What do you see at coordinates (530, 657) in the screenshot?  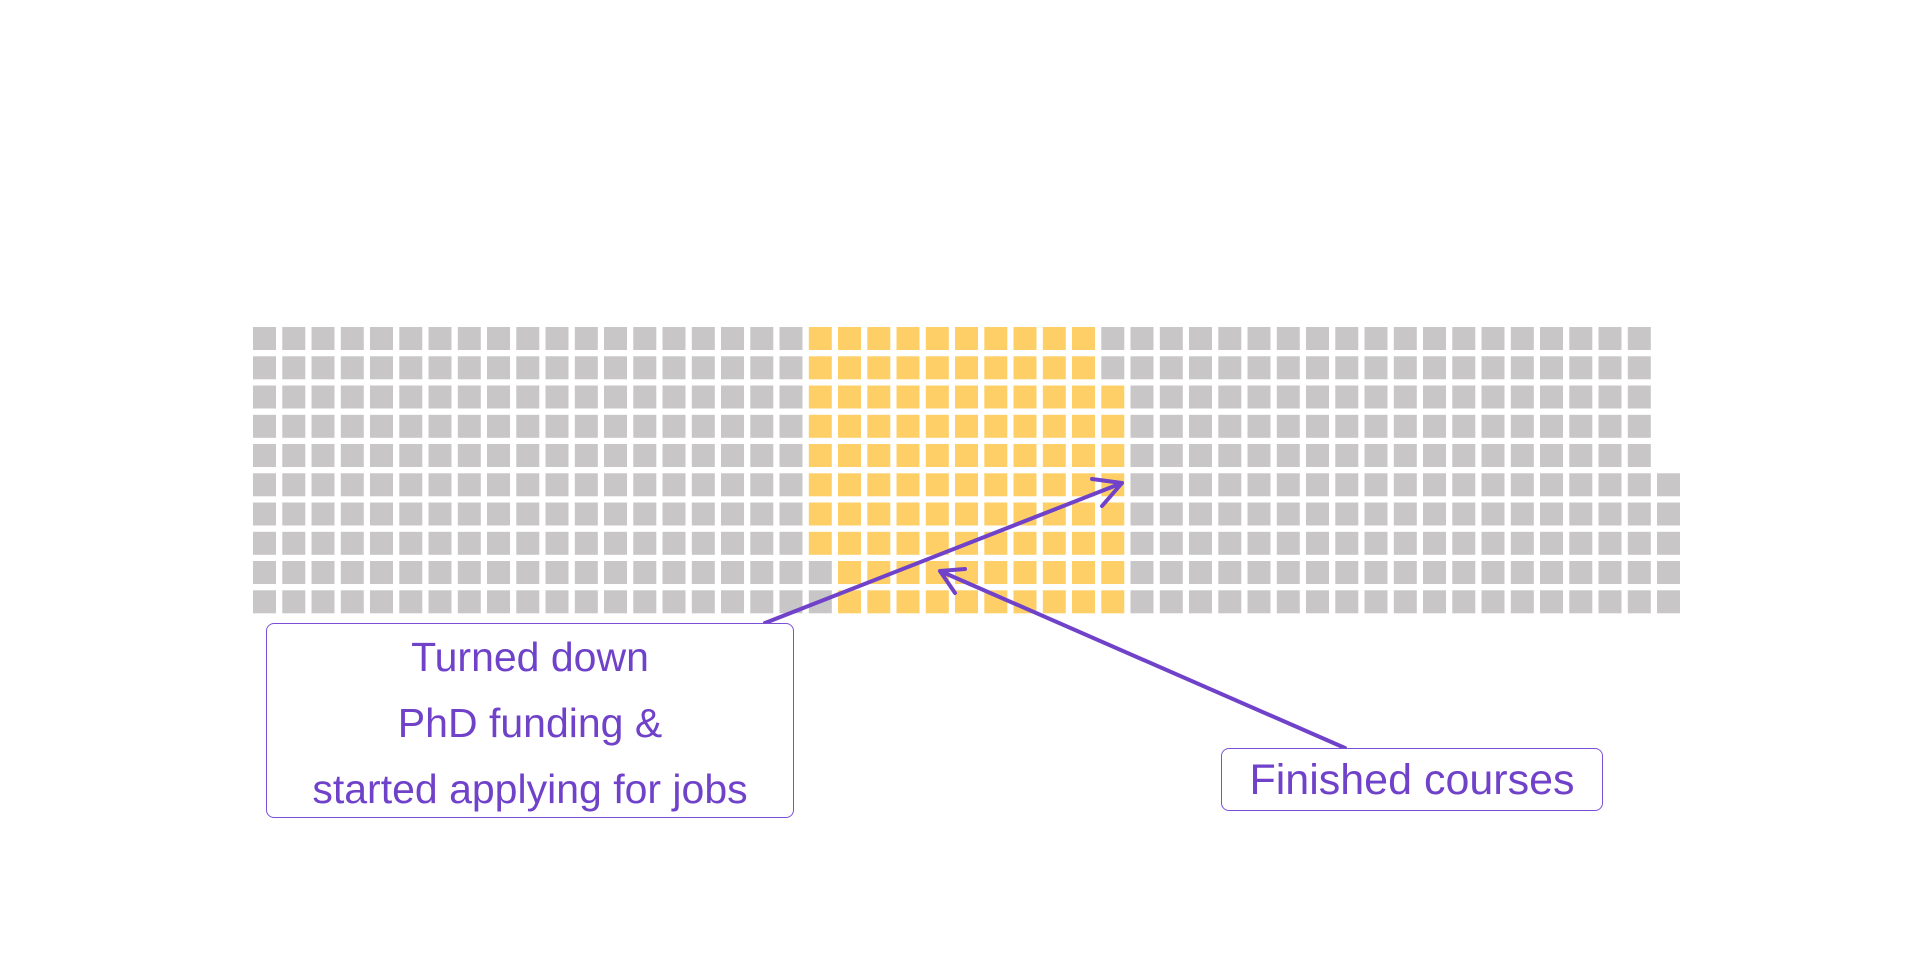 I see `phd-callout-line-1: Turned down` at bounding box center [530, 657].